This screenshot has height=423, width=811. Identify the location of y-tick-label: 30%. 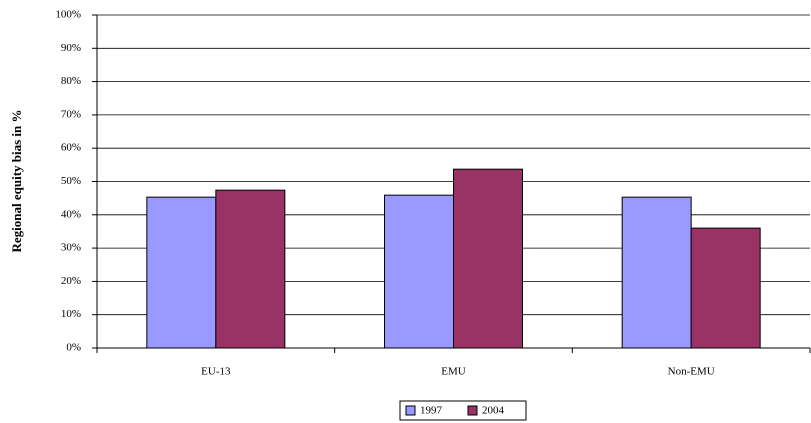
(71, 248).